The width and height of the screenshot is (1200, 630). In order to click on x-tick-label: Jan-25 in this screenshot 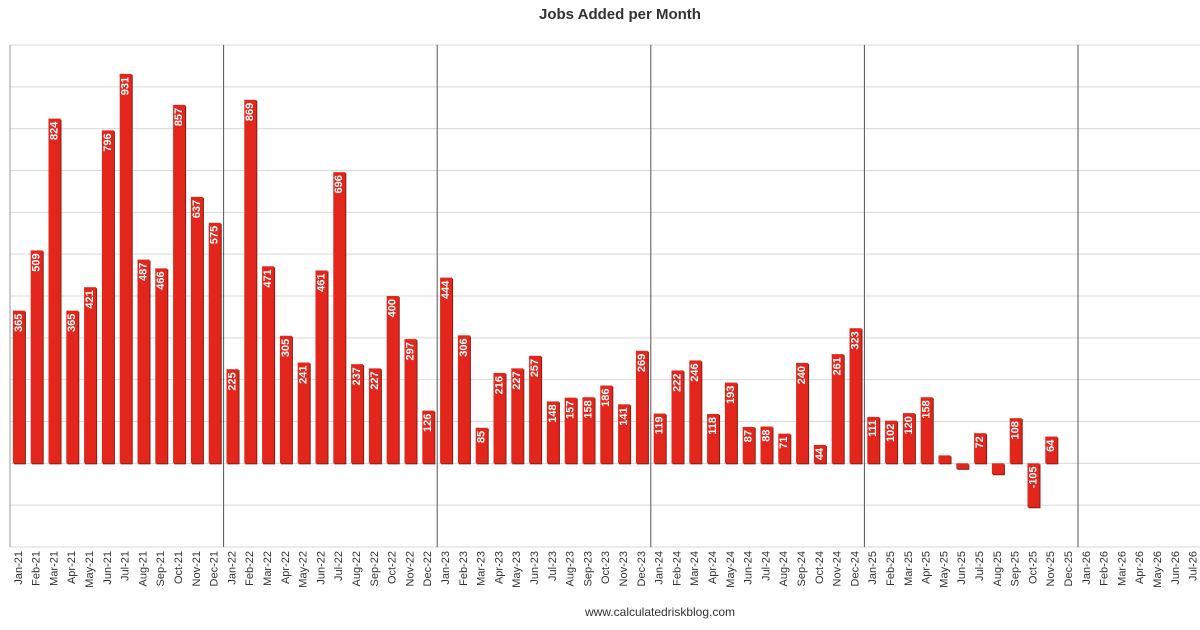, I will do `click(873, 568)`.